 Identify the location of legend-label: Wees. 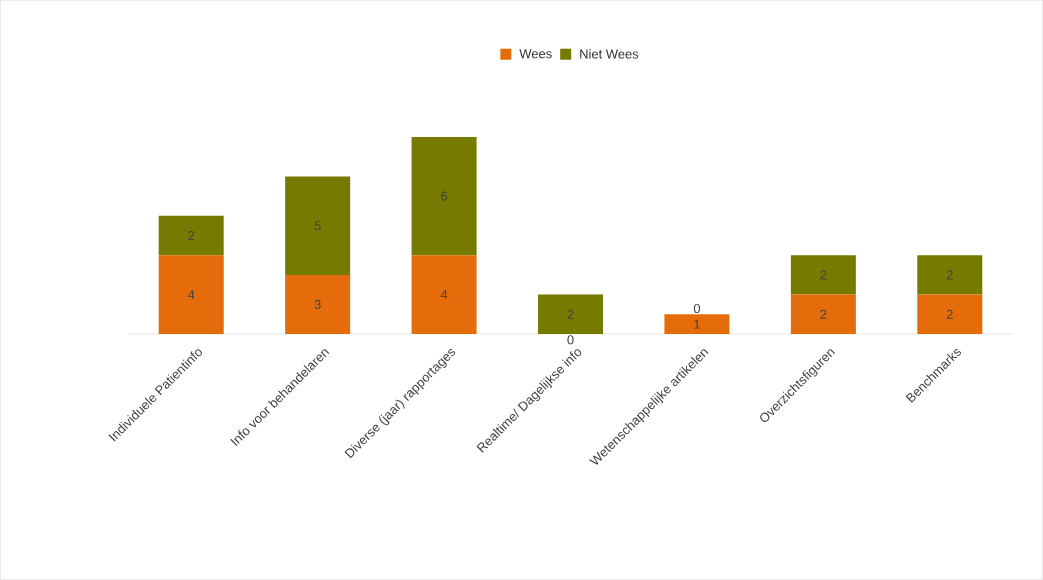
(535, 54).